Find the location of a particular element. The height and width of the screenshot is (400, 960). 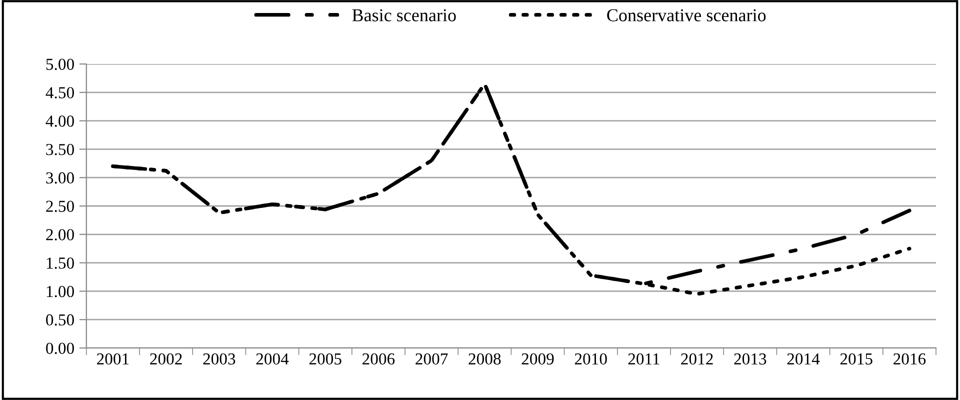

x-tick-label: 2003 is located at coordinates (219, 359).